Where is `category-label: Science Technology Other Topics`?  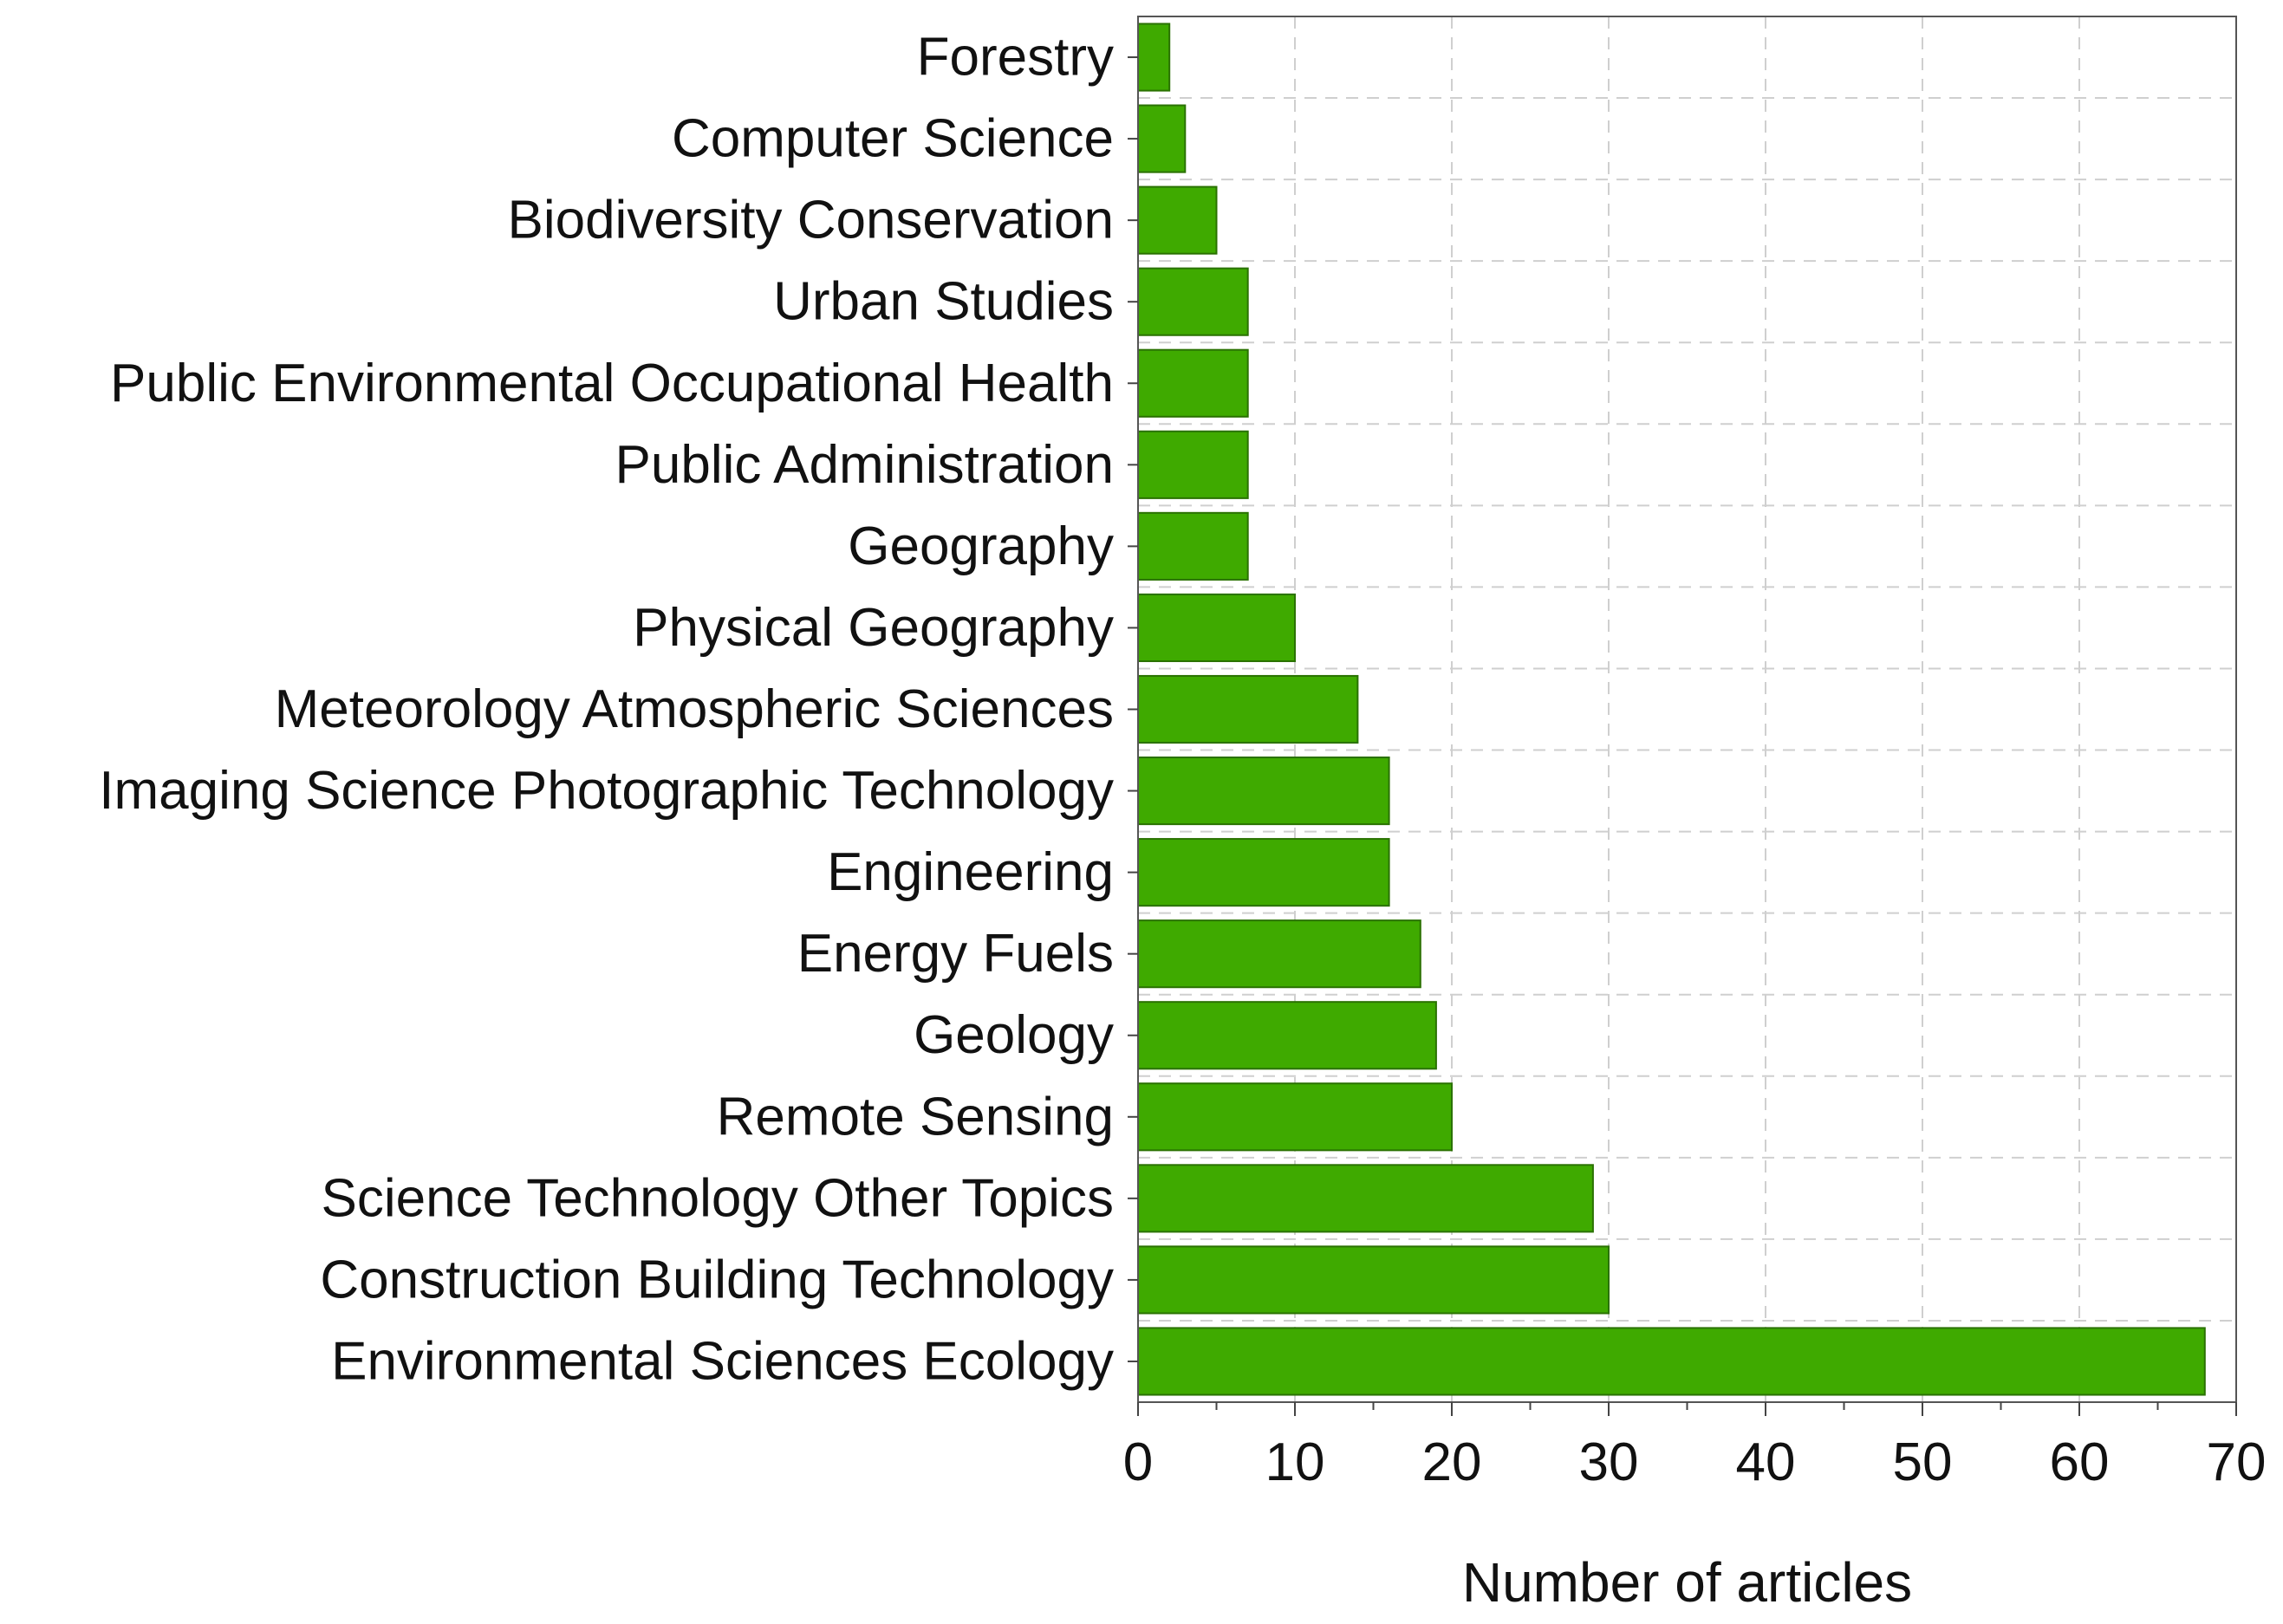
category-label: Science Technology Other Topics is located at coordinates (718, 1198).